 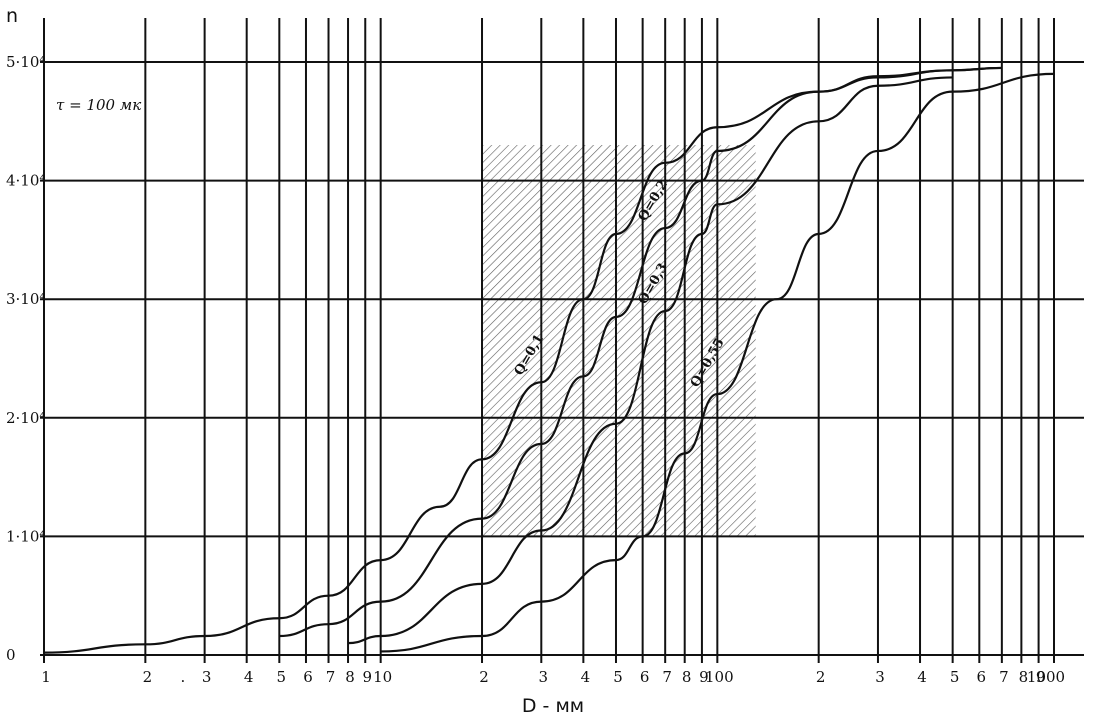 What do you see at coordinates (182, 677) in the screenshot?
I see `x-tick-label: .` at bounding box center [182, 677].